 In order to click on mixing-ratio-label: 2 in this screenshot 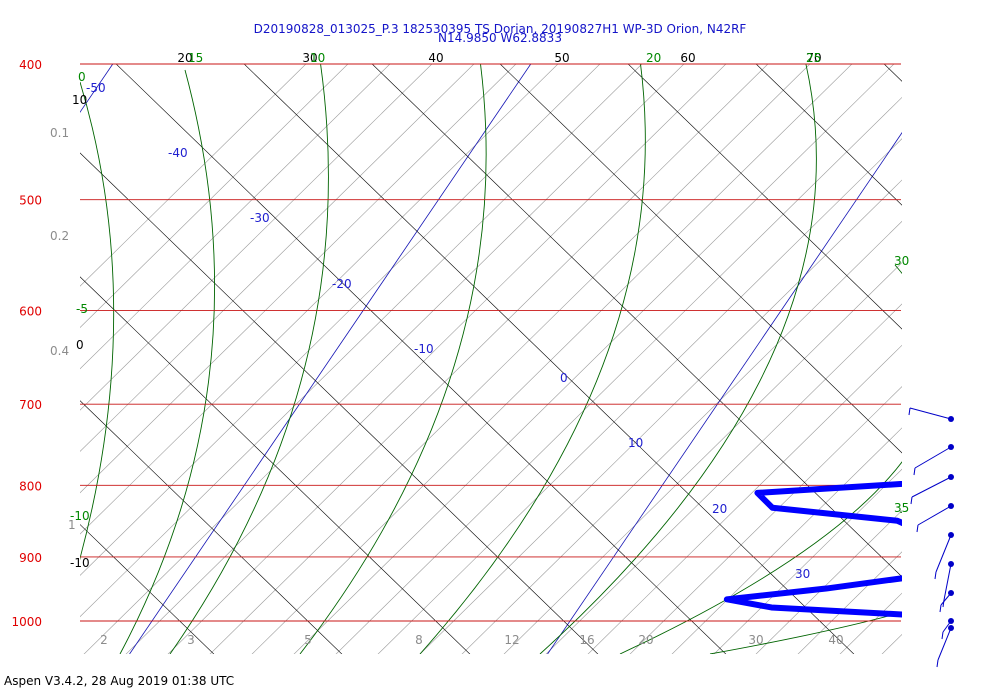, I will do `click(104, 640)`.